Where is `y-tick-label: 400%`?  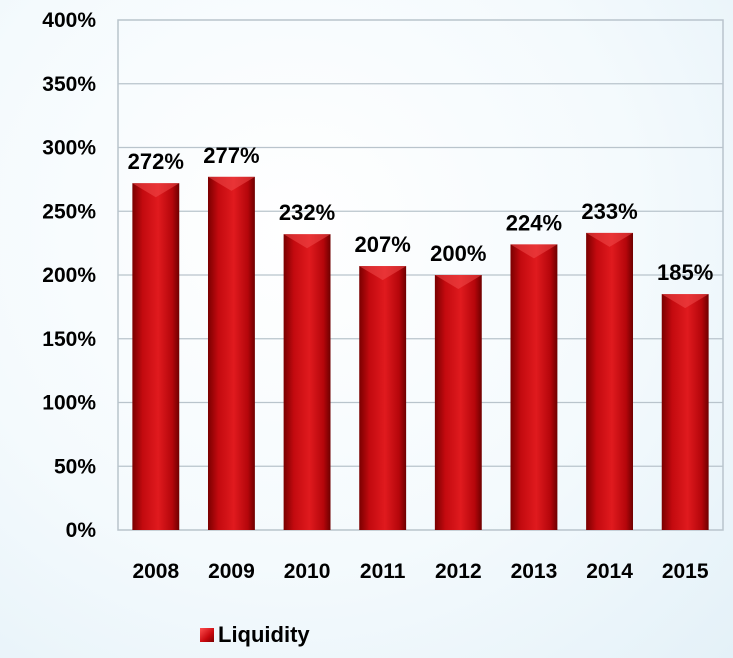
y-tick-label: 400% is located at coordinates (69, 20).